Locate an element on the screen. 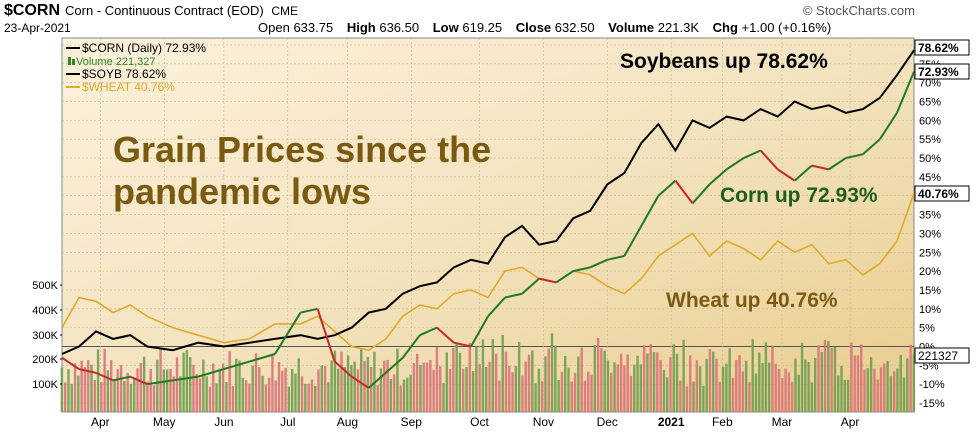  x-tick-label: Dec is located at coordinates (607, 422).